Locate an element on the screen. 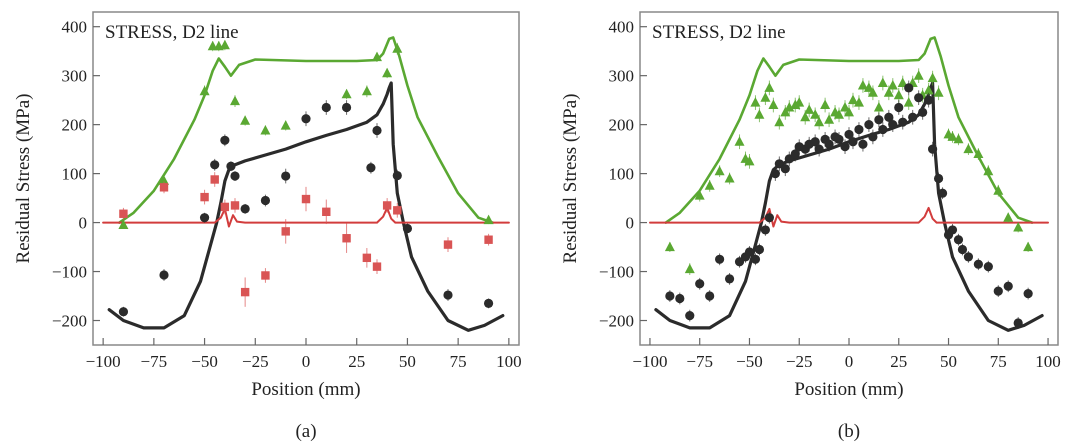  chart-b-y-tick-label: 300 is located at coordinates (622, 76).